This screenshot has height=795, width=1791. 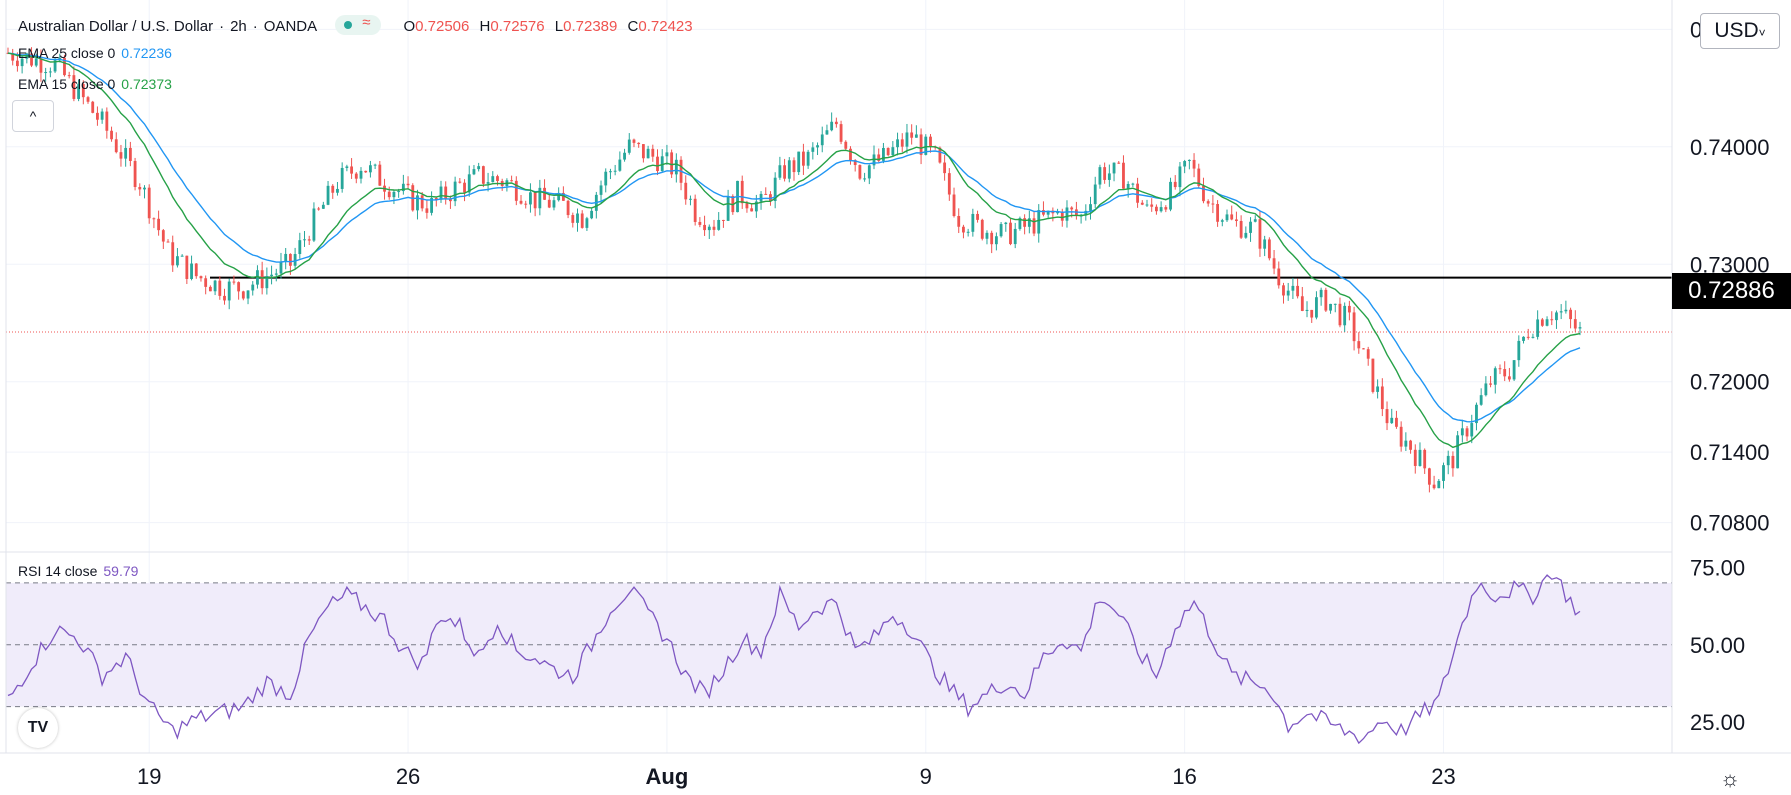 I want to click on ema25-legend: EMA 25 close 0 0.72236, so click(x=98, y=53).